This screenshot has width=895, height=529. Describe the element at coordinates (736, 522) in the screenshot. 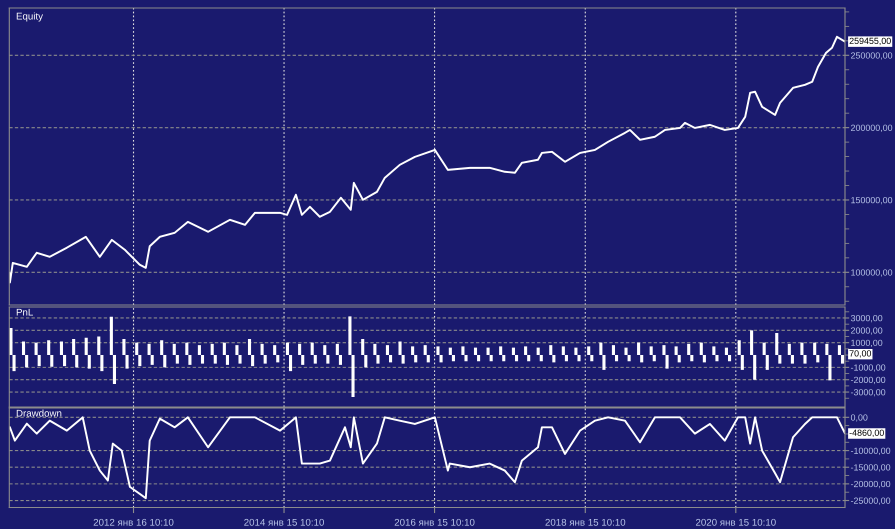

I see `x-tick-label: 2020 янв 15 10:10` at that location.